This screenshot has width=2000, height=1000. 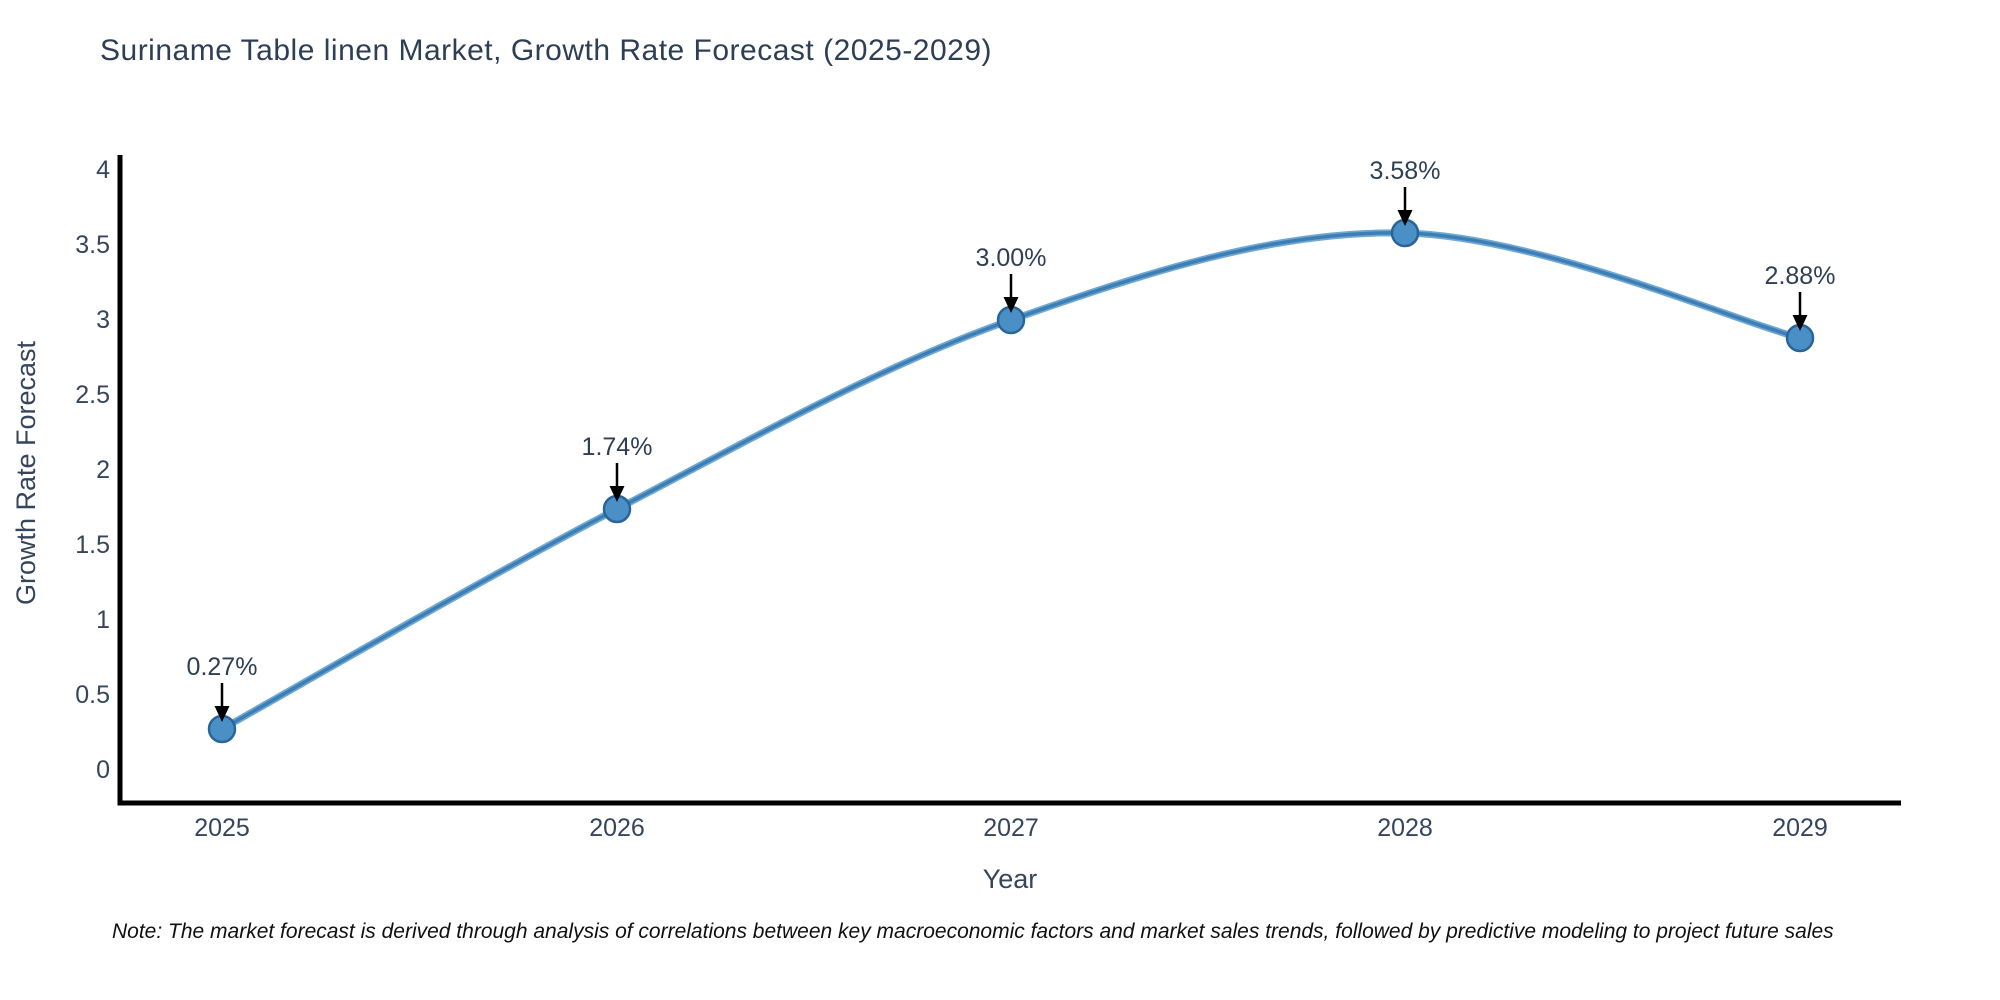 What do you see at coordinates (92, 395) in the screenshot?
I see `y-tick-label-2-5: 2.5` at bounding box center [92, 395].